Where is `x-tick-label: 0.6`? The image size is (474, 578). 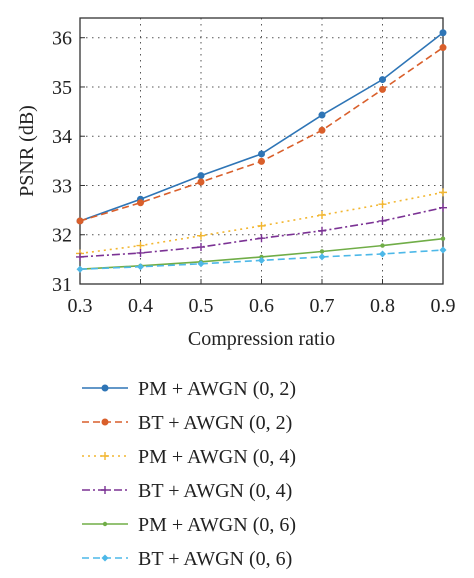 x-tick-label: 0.6 is located at coordinates (261, 306).